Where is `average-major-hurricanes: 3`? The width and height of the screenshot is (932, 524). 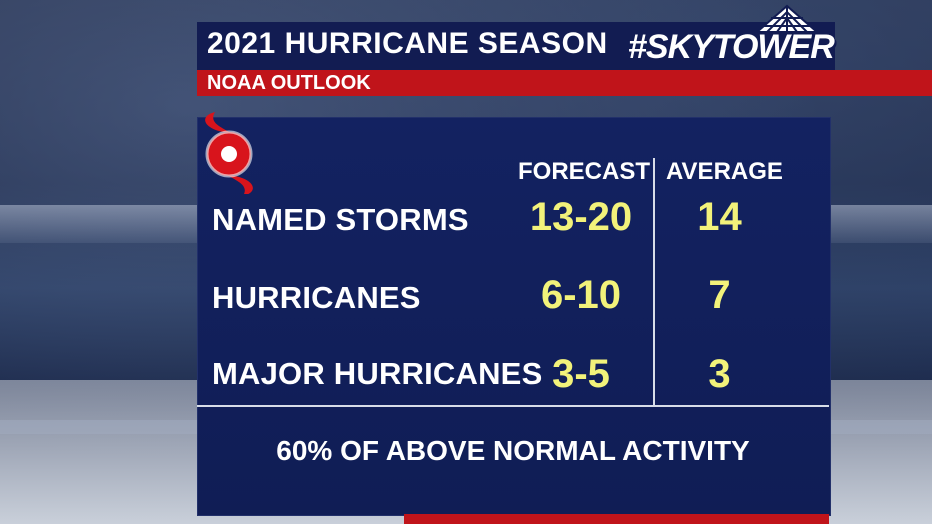 average-major-hurricanes: 3 is located at coordinates (719, 374).